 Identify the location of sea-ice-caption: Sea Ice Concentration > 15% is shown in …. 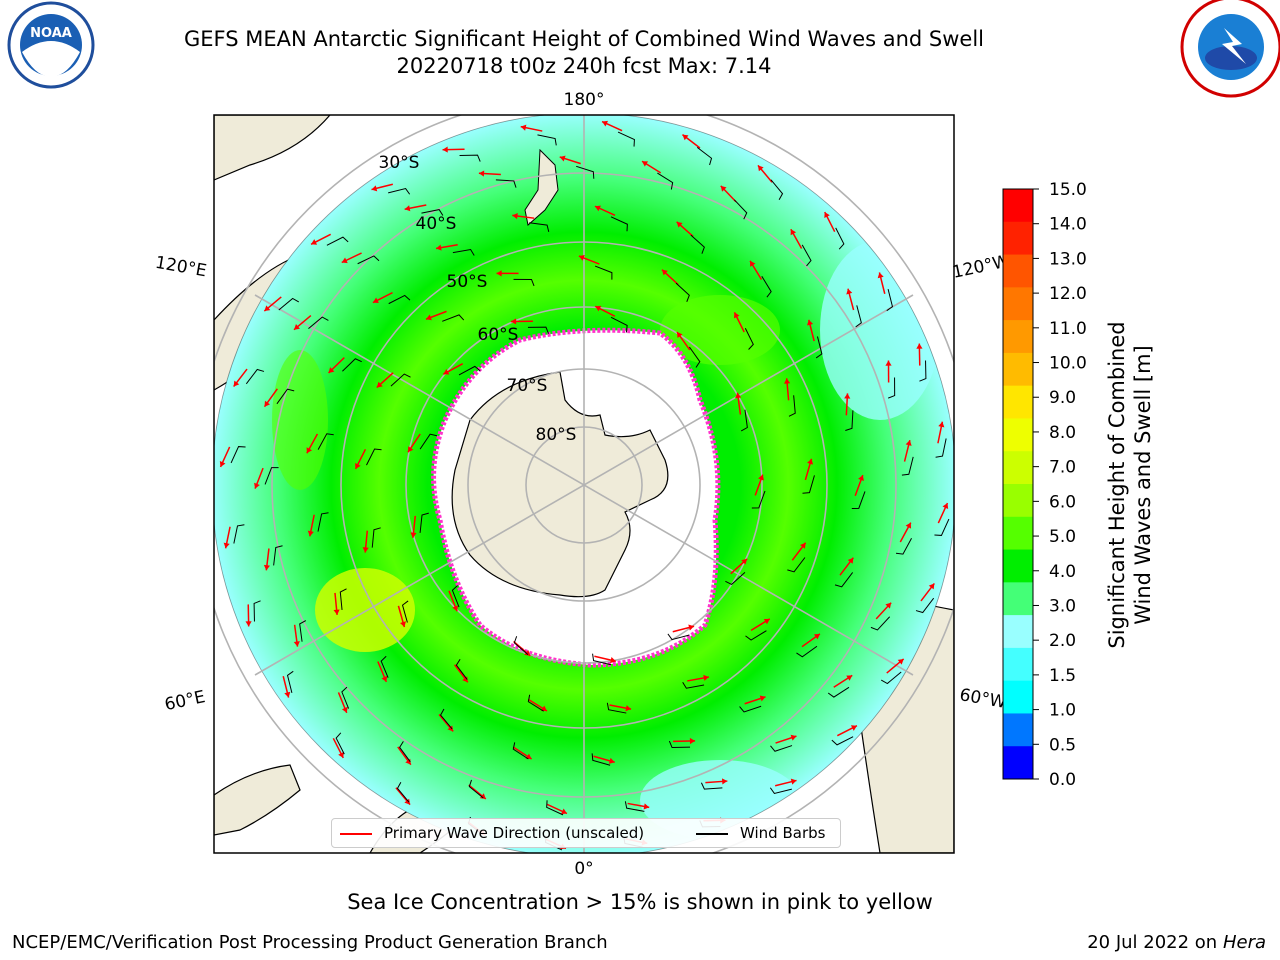
(640, 902).